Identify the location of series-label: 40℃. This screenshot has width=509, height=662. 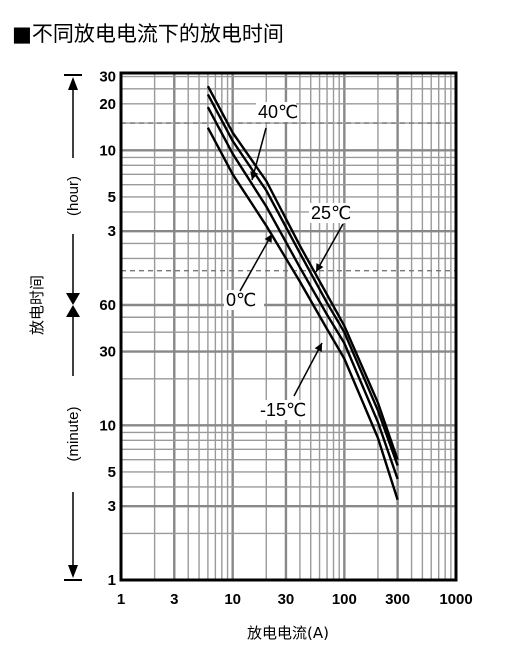
(278, 112).